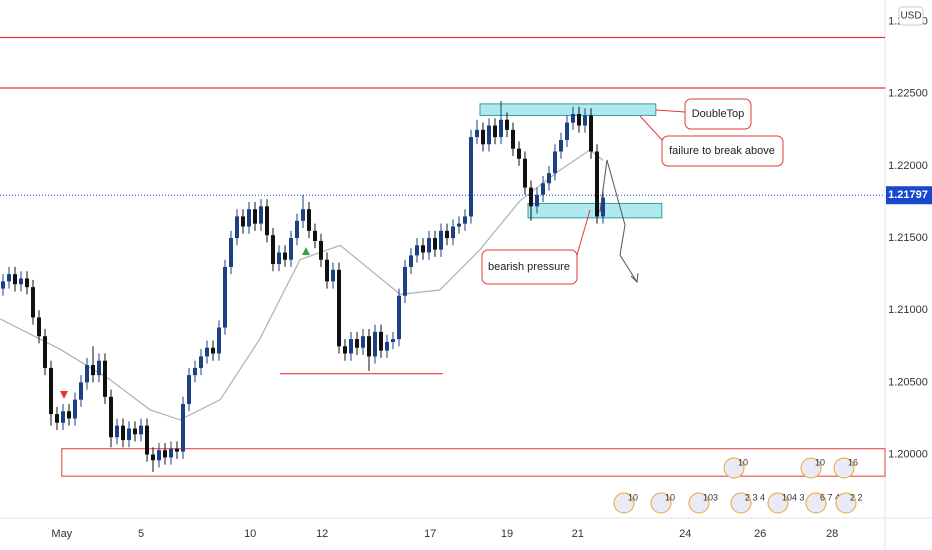  Describe the element at coordinates (61, 534) in the screenshot. I see `x-tick-label: May` at that location.